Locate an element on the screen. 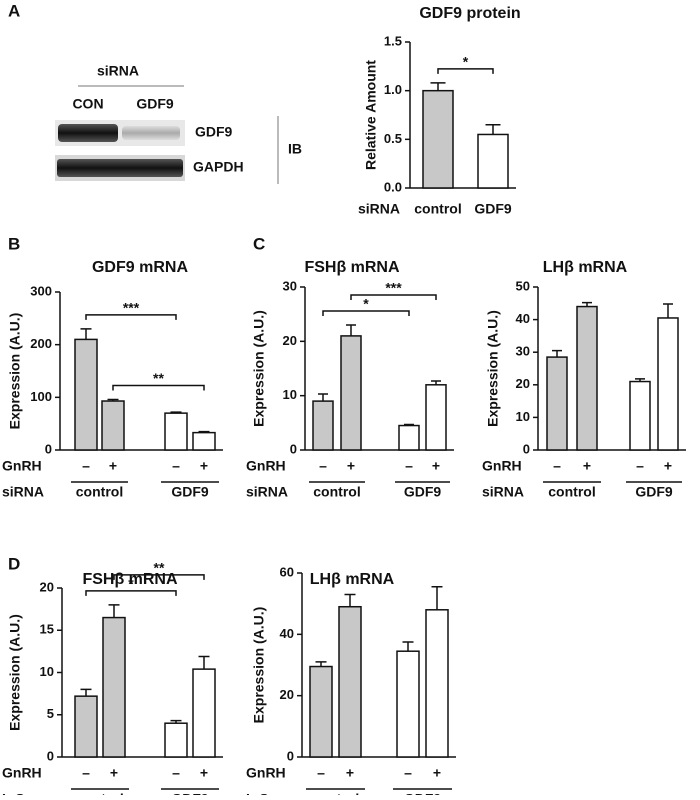 This screenshot has height=800, width=700. x-tick-label: control is located at coordinates (437, 209).